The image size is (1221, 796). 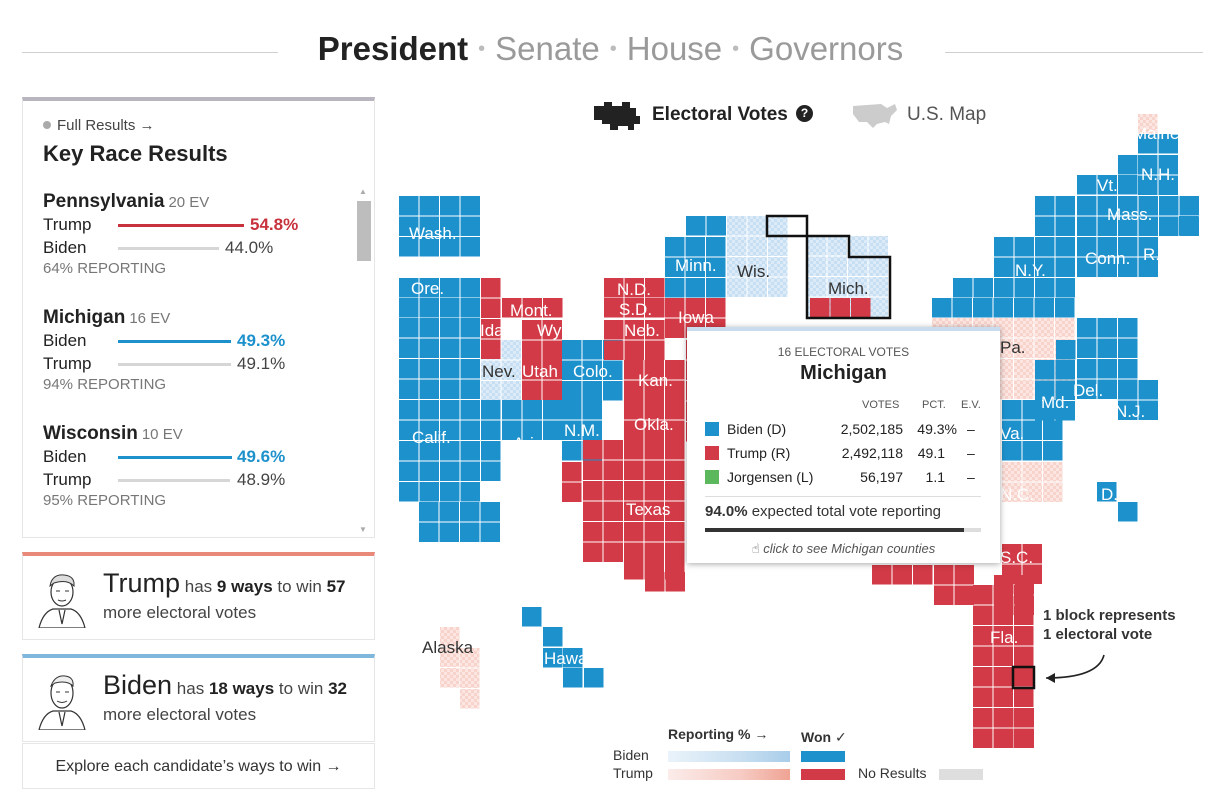 I want to click on ways-has: has, so click(x=190, y=688).